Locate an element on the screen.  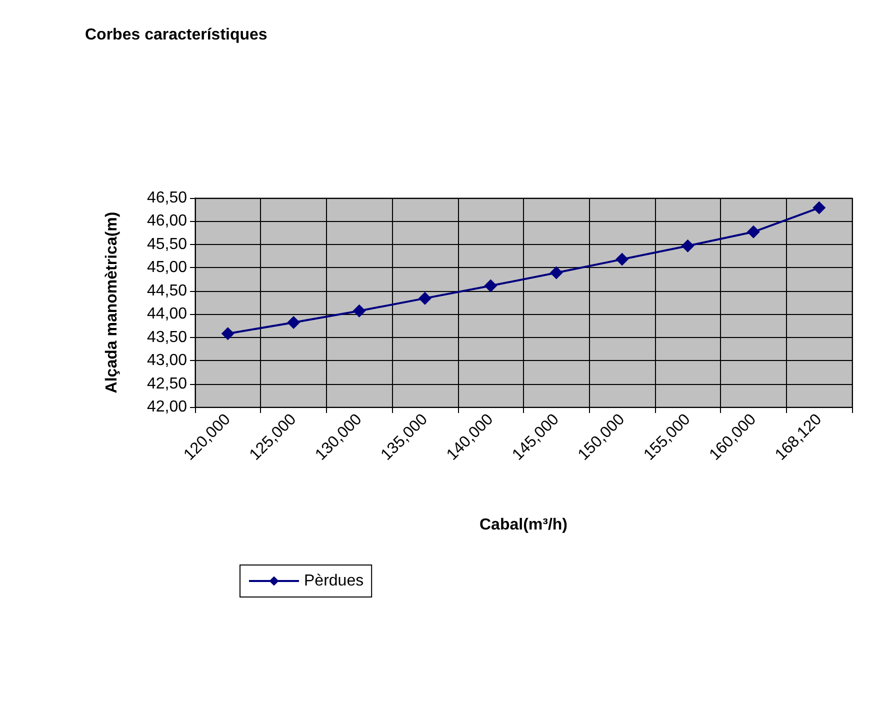
y-tick-label: 44,00 is located at coordinates (167, 314).